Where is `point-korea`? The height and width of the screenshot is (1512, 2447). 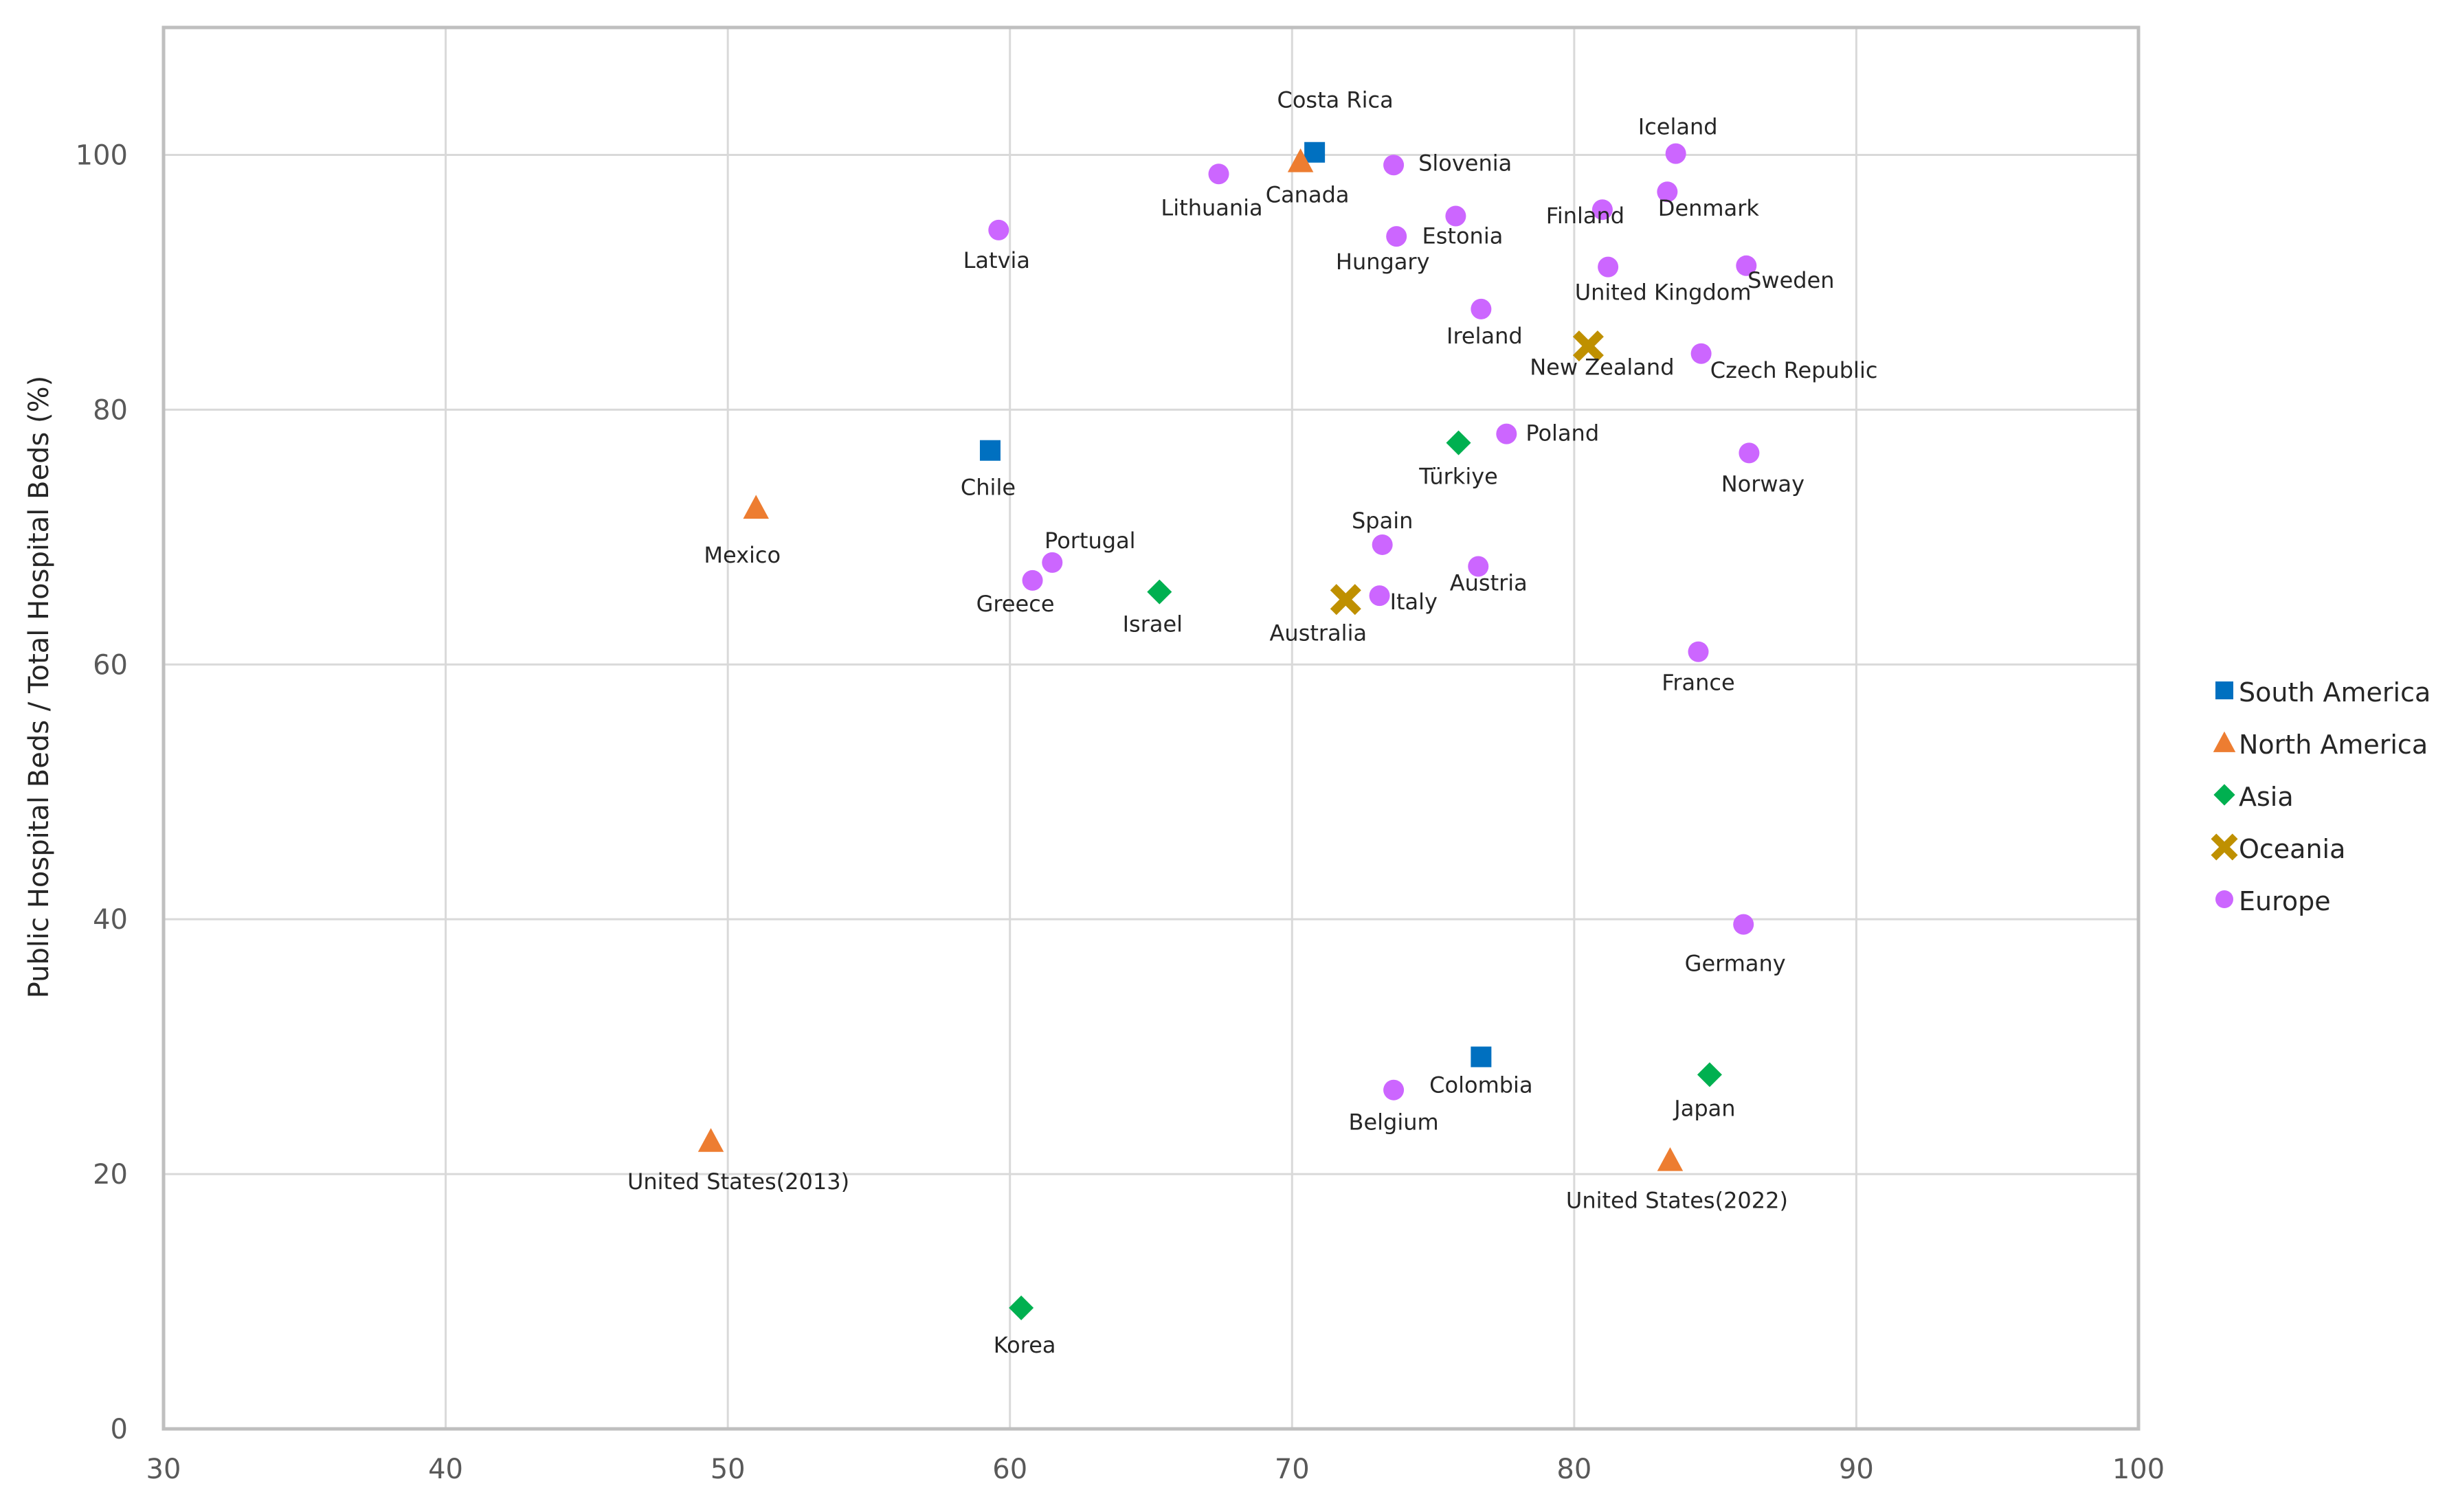
point-korea is located at coordinates (1021, 1307).